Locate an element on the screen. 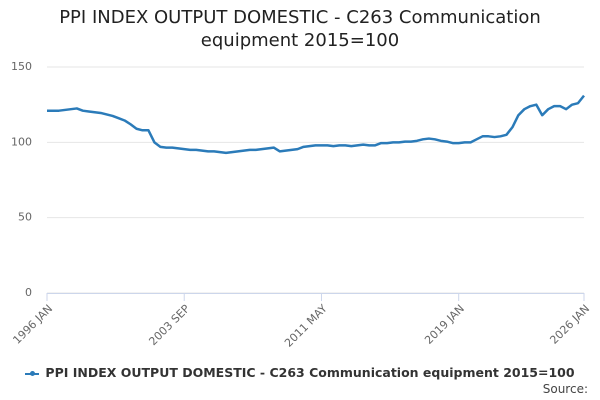  legend-swatch is located at coordinates (32, 373).